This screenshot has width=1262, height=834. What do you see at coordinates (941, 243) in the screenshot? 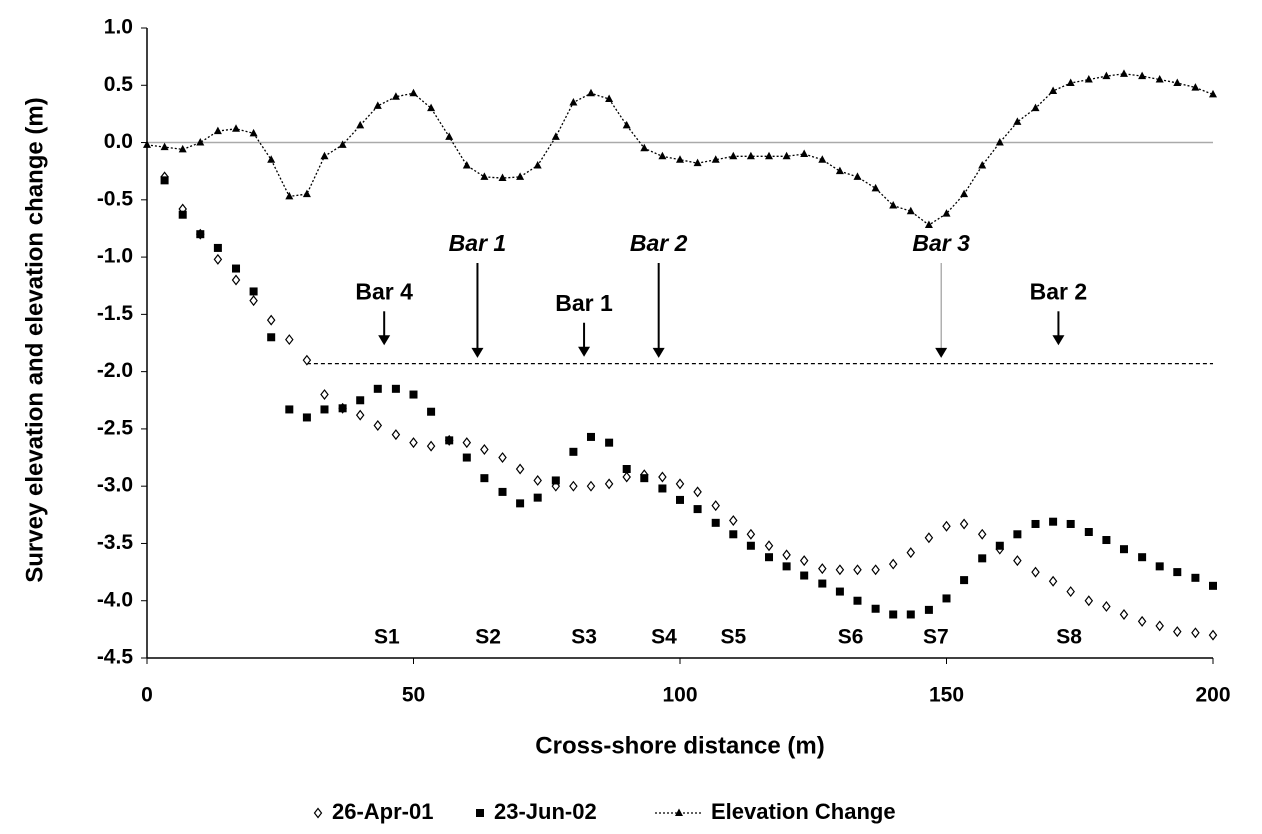
I see `annotation: Bar 3` at bounding box center [941, 243].